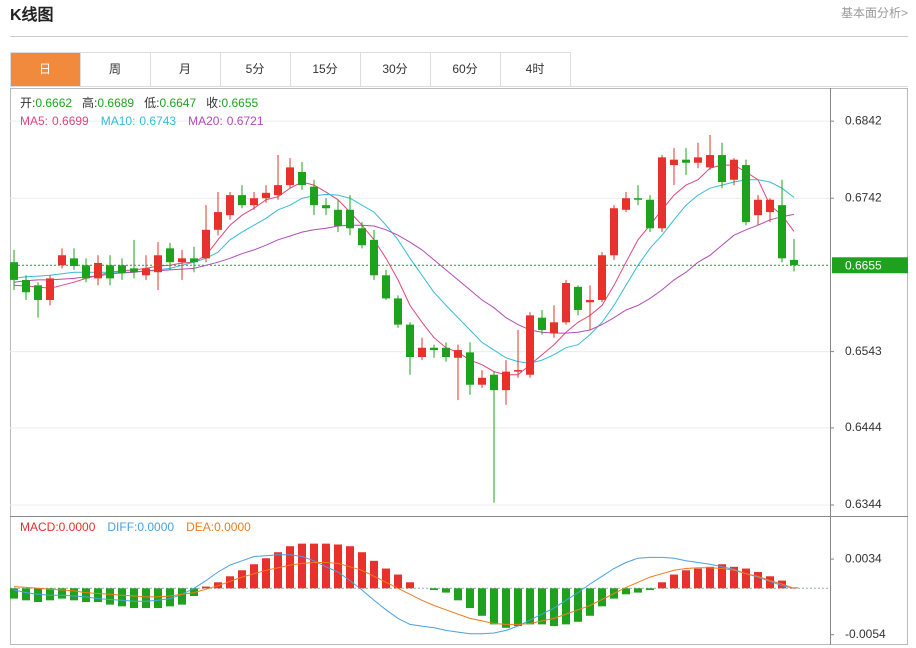  I want to click on tab-label: 15分, so click(324, 69).